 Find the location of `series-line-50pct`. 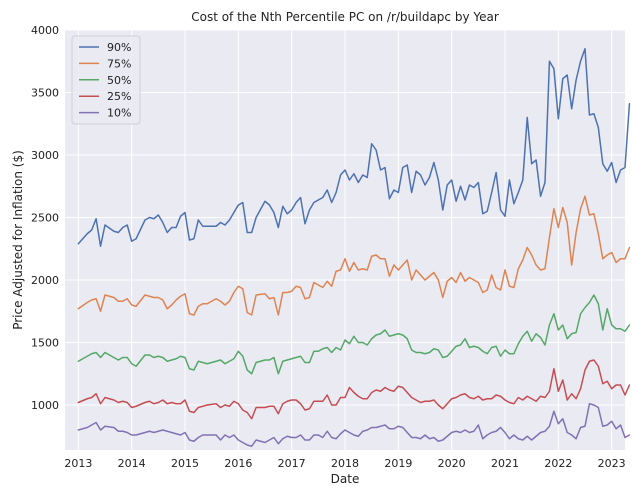

series-line-50pct is located at coordinates (354, 334).